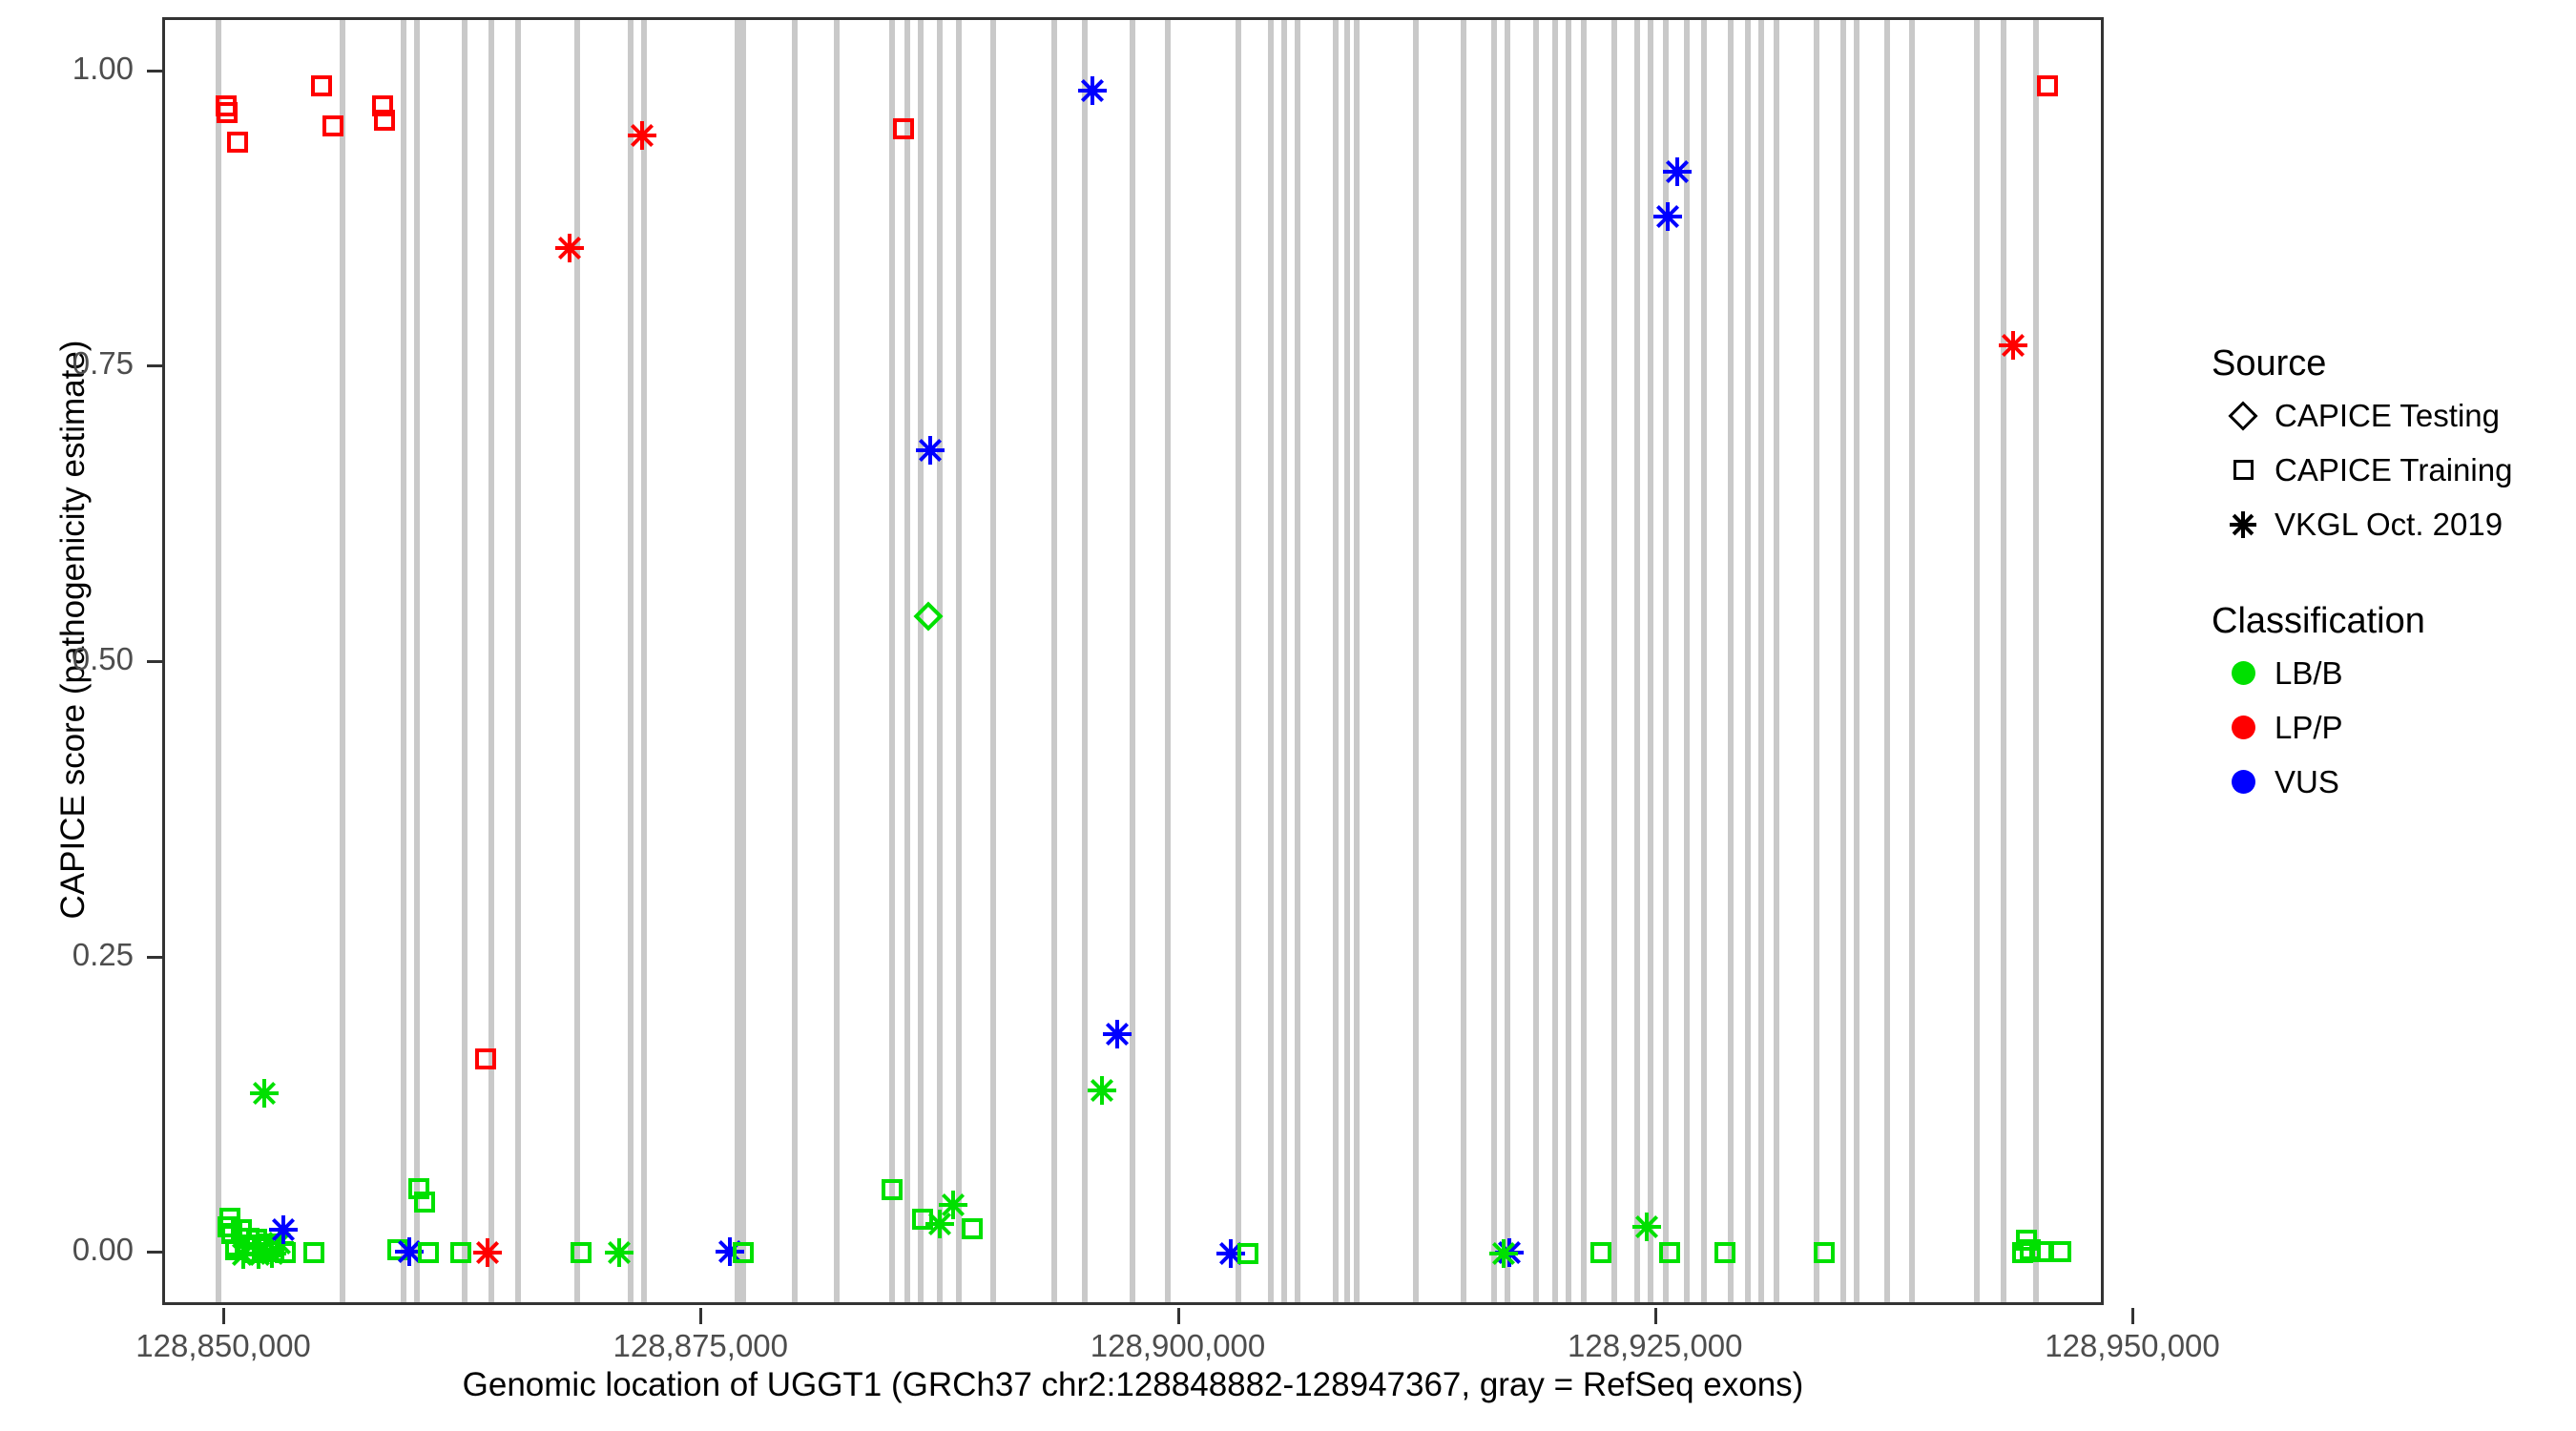 Image resolution: width=2576 pixels, height=1431 pixels. What do you see at coordinates (2393, 524) in the screenshot?
I see `legend-item-source: VKGL Oct. 2019` at bounding box center [2393, 524].